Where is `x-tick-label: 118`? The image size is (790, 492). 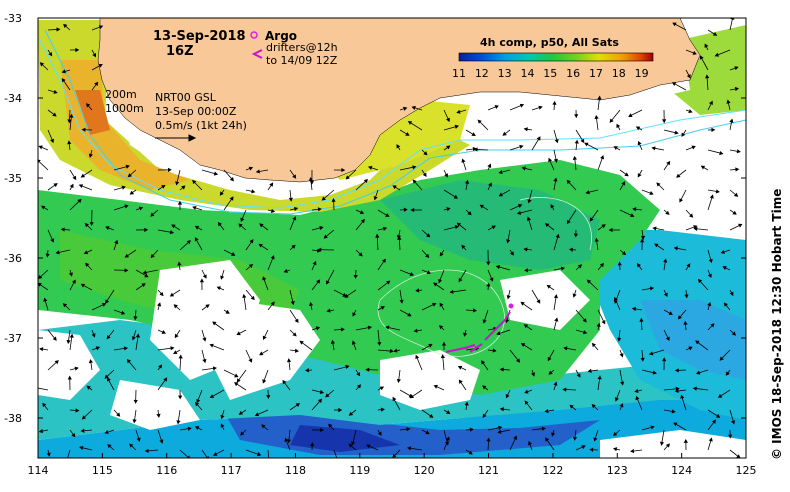 x-tick-label: 118 is located at coordinates (295, 470).